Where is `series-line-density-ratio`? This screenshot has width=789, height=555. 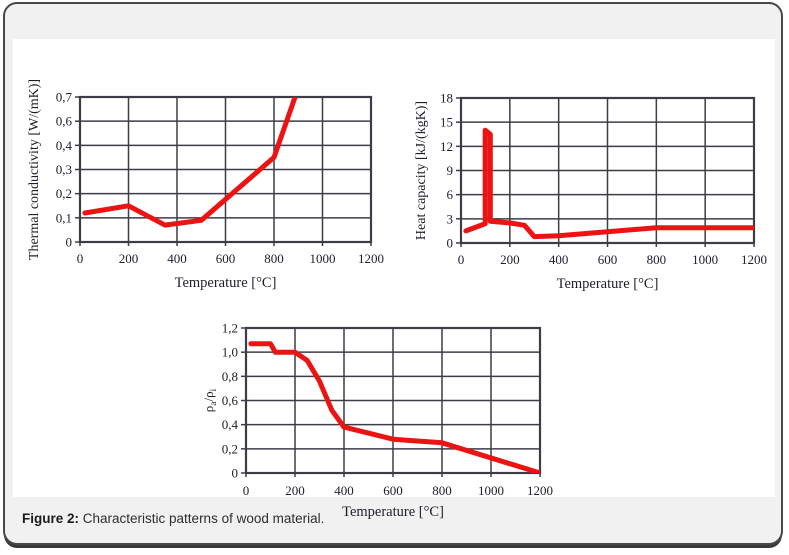
series-line-density-ratio is located at coordinates (394, 407).